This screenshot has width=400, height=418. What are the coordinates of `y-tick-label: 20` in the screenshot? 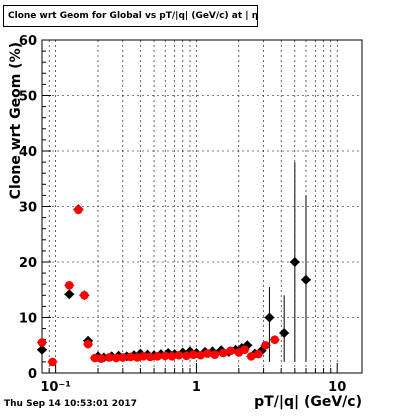 It's located at (28, 263).